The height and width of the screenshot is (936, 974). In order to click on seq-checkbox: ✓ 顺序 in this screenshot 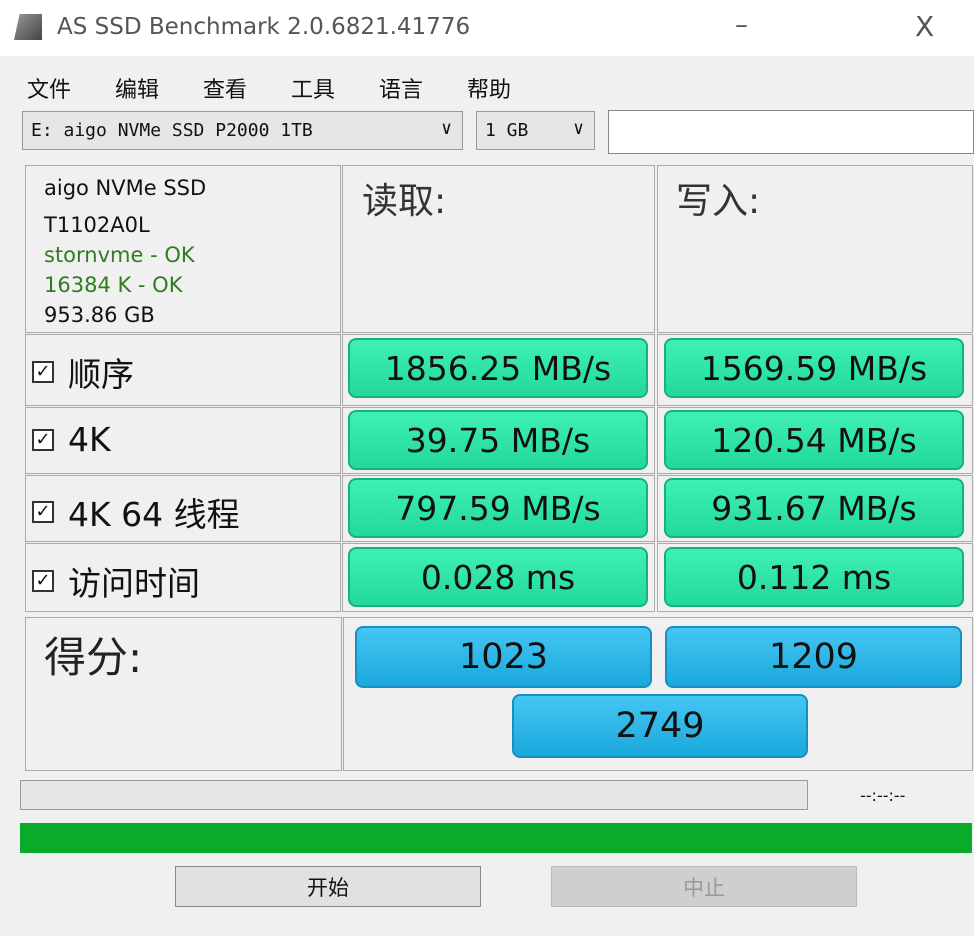, I will do `click(83, 372)`.